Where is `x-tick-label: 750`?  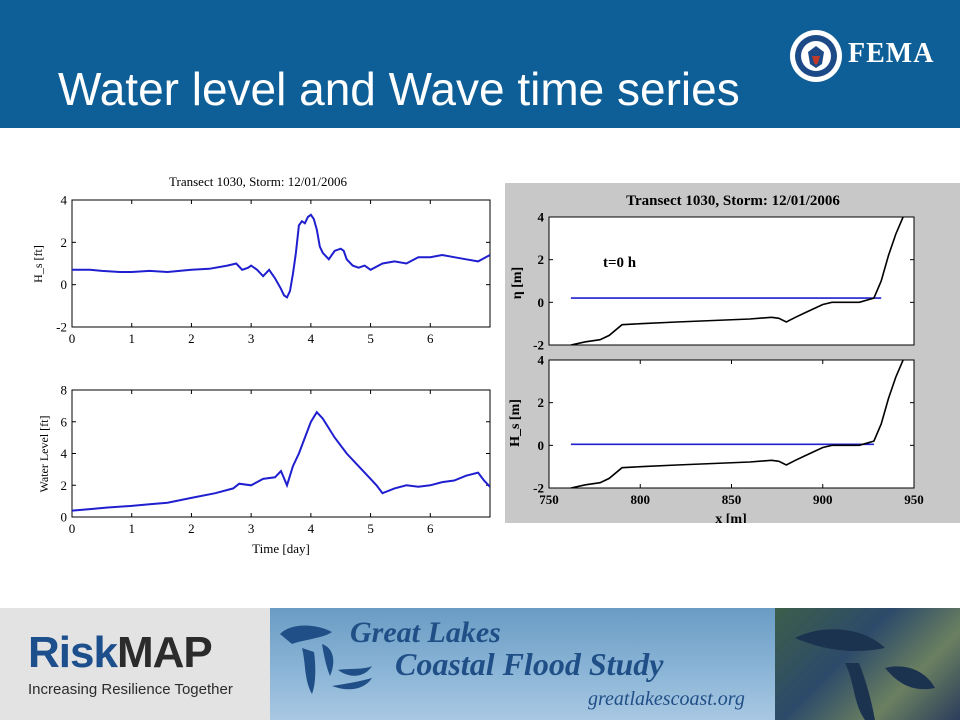
x-tick-label: 750 is located at coordinates (549, 499).